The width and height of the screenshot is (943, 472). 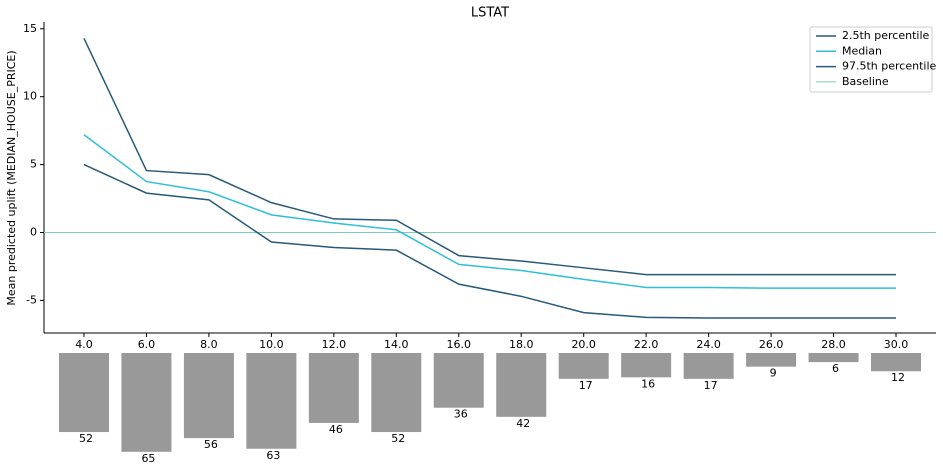 I want to click on legend-box, so click(x=871, y=59).